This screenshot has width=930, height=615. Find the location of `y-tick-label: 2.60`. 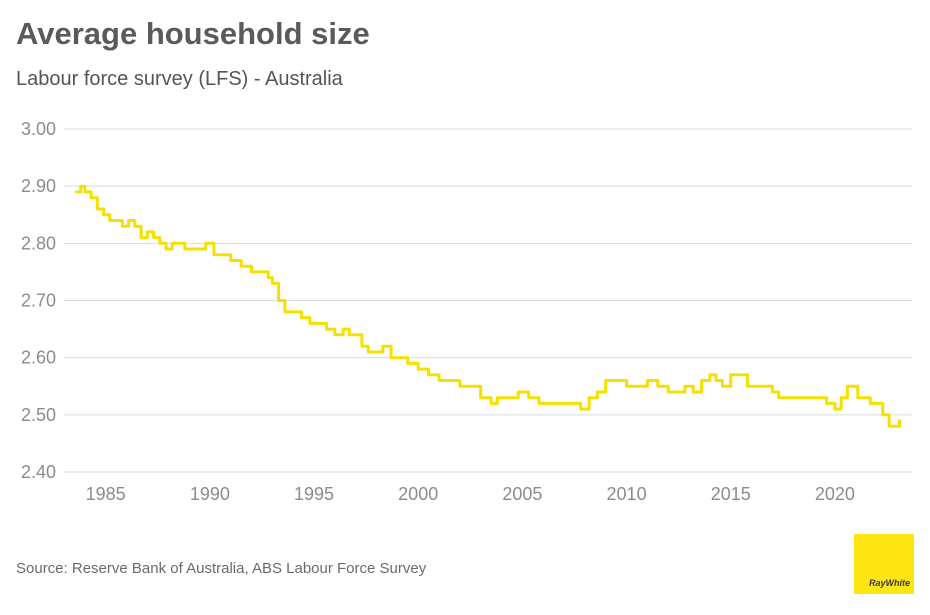

y-tick-label: 2.60 is located at coordinates (38, 358).